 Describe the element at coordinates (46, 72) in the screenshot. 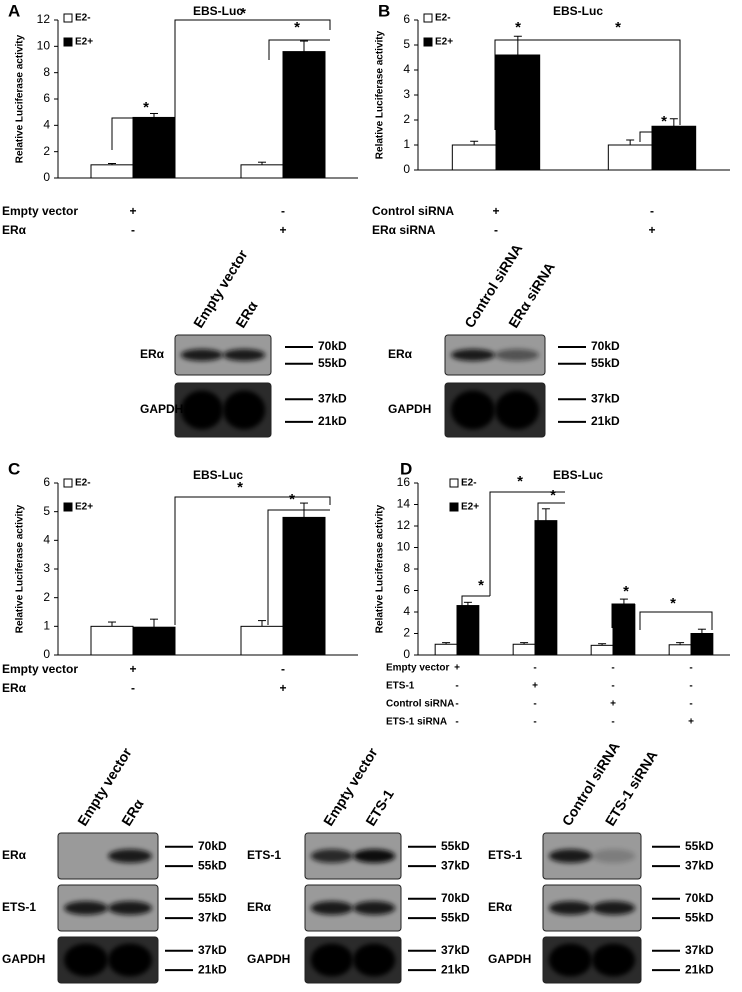

I see `y-tick-label: 8` at that location.